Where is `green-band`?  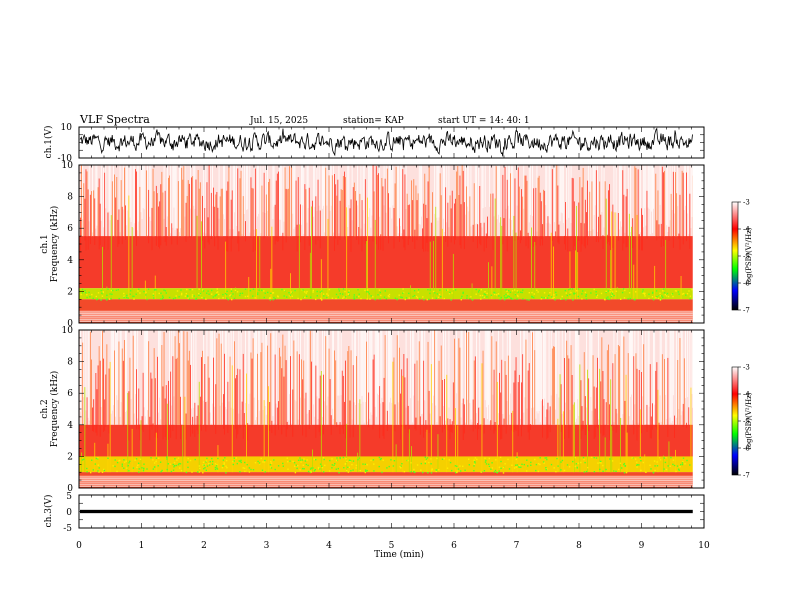
green-band is located at coordinates (386, 464).